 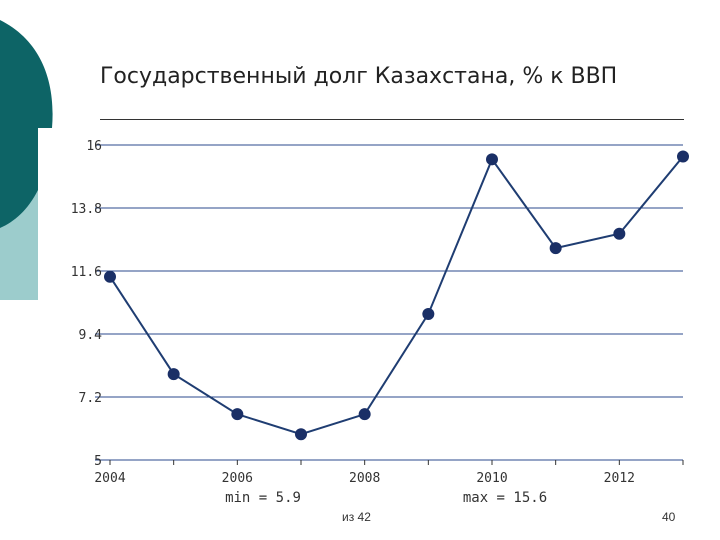 What do you see at coordinates (86, 209) in the screenshot?
I see `y-tick-label: 13.8` at bounding box center [86, 209].